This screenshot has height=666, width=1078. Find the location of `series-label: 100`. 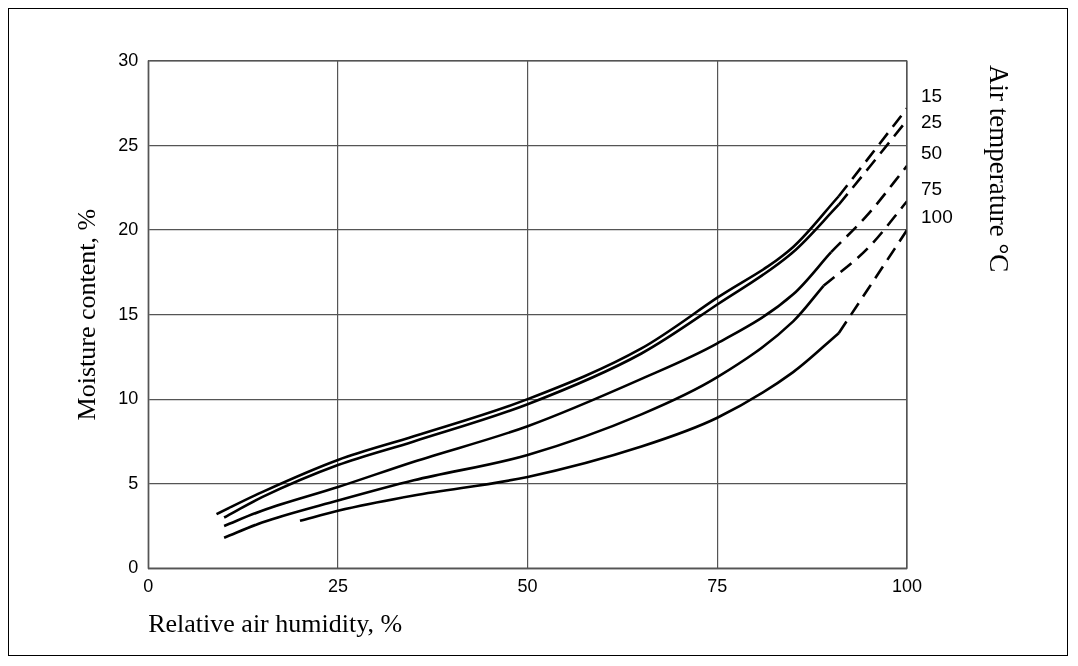

series-label: 100 is located at coordinates (937, 217).